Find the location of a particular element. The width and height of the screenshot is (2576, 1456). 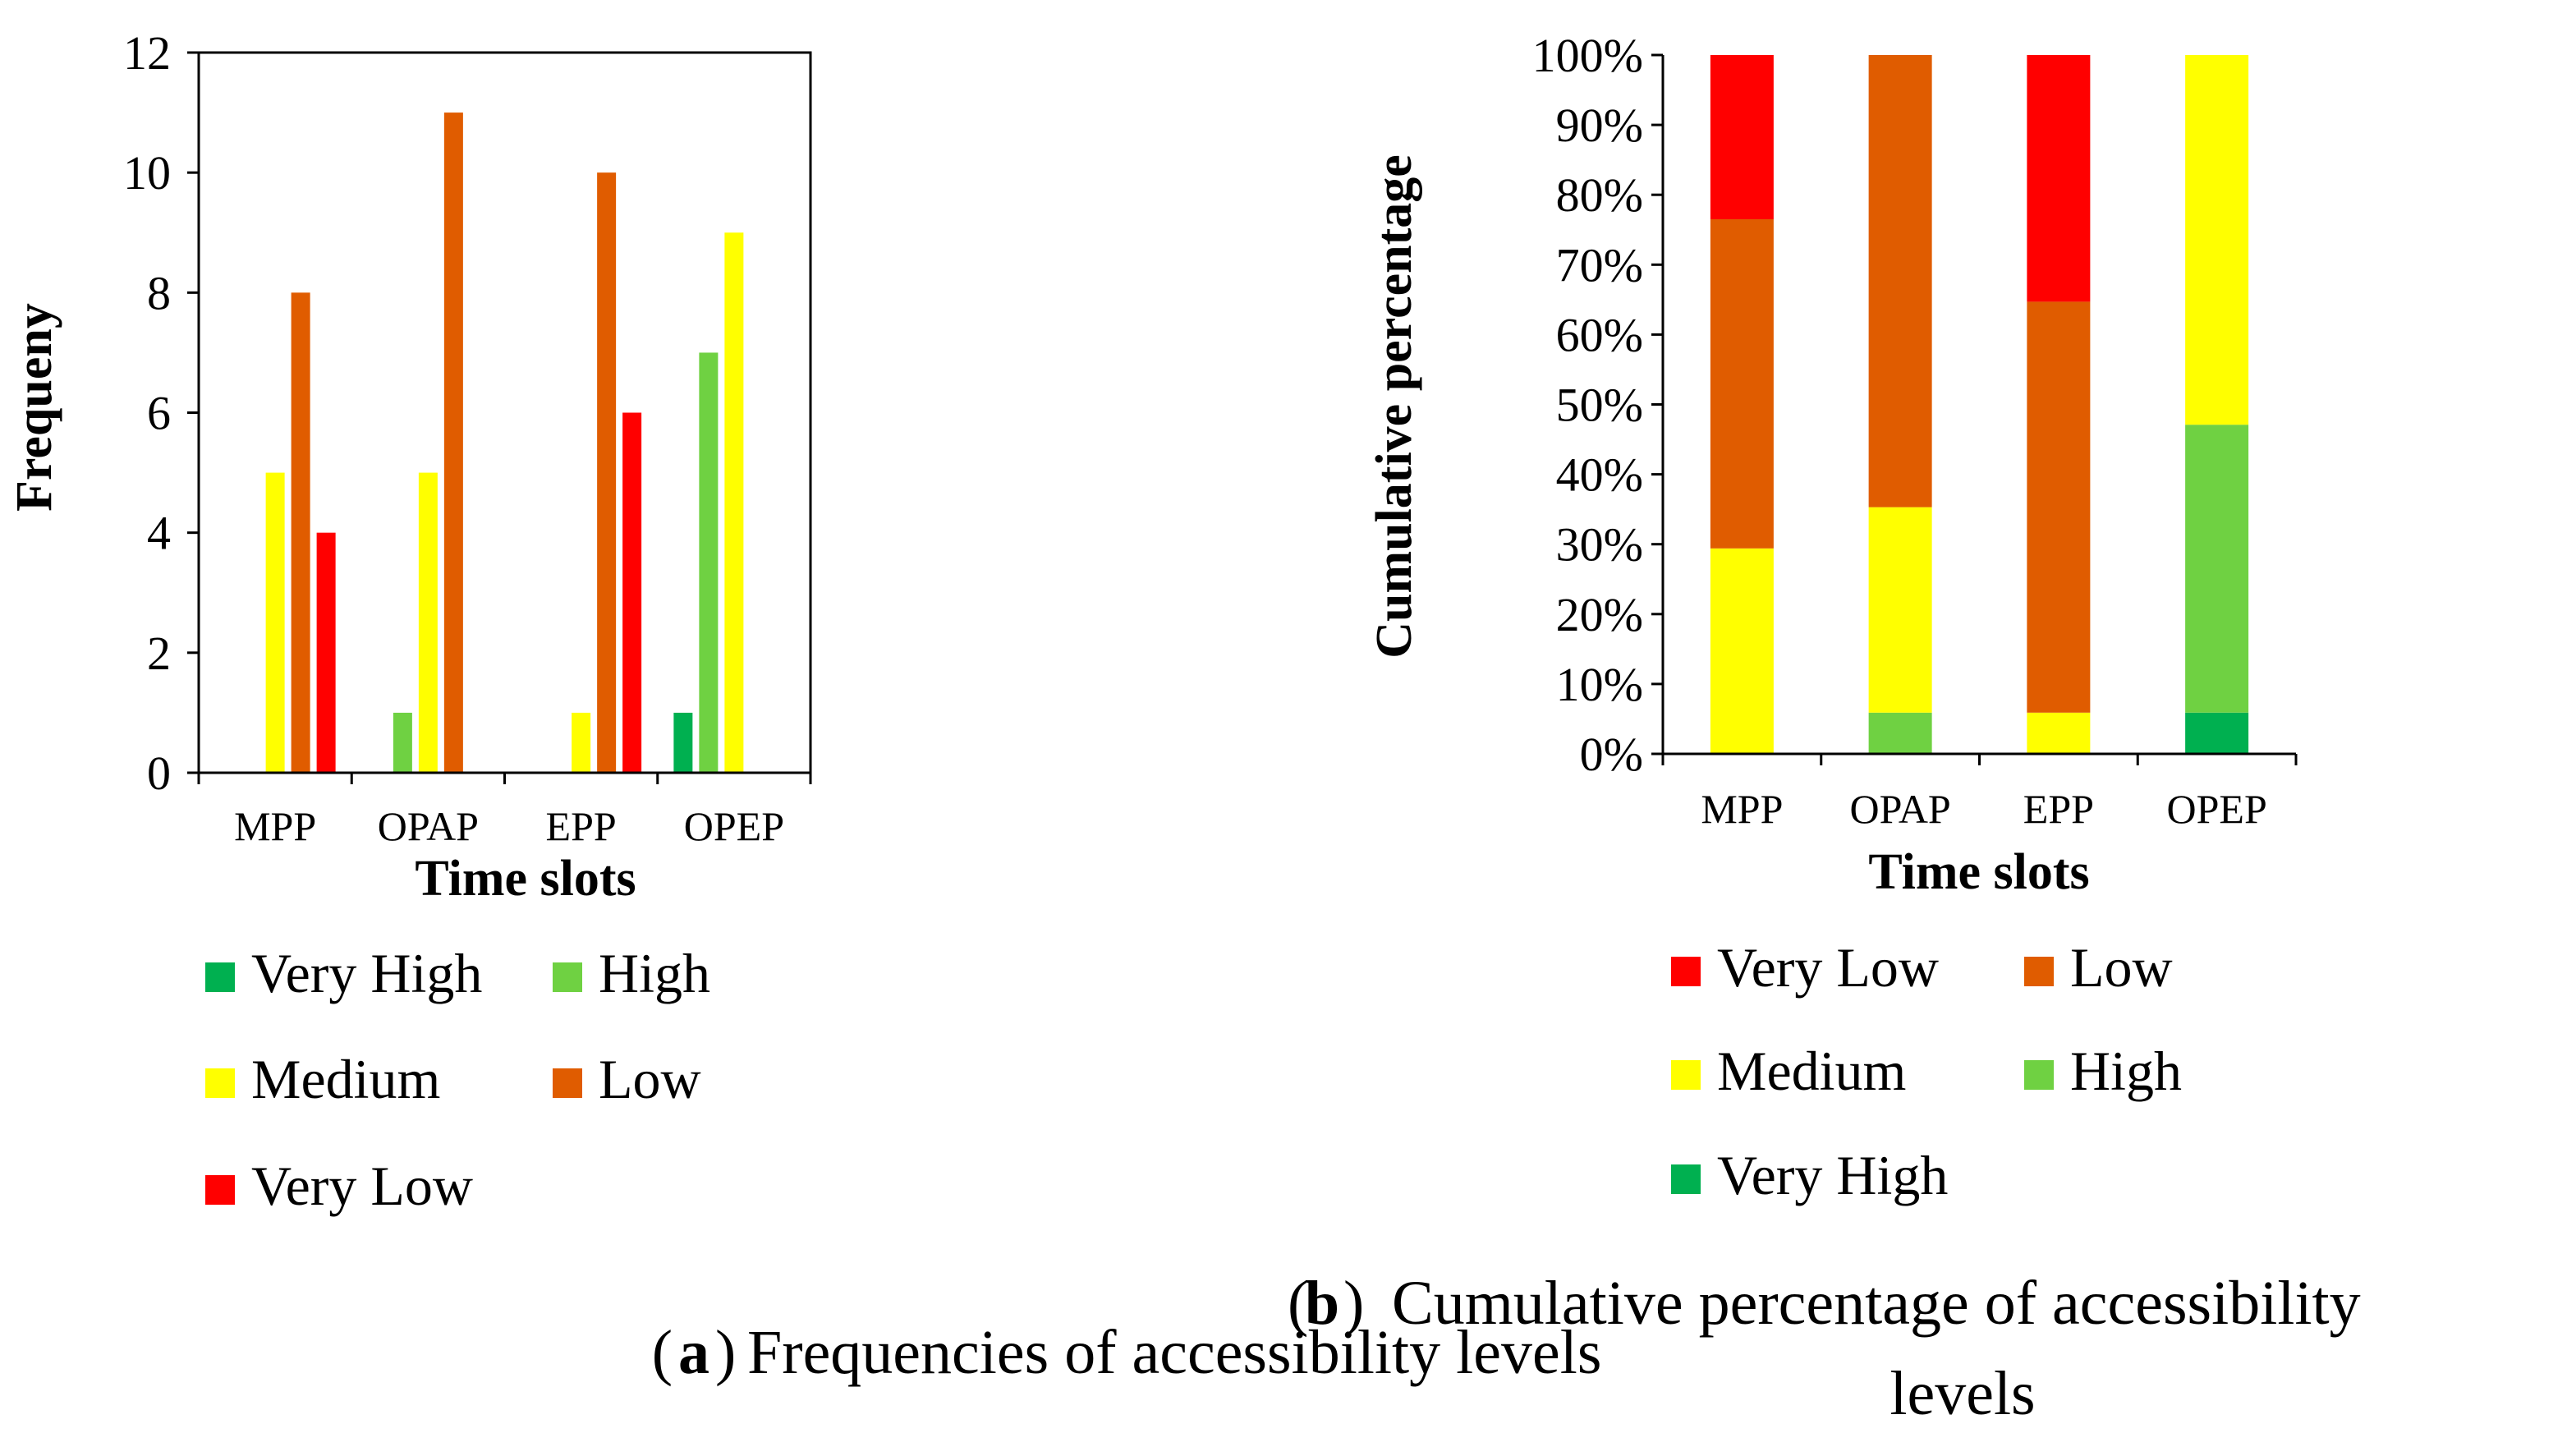

chart-a-bar-mpp-low is located at coordinates (300, 532).